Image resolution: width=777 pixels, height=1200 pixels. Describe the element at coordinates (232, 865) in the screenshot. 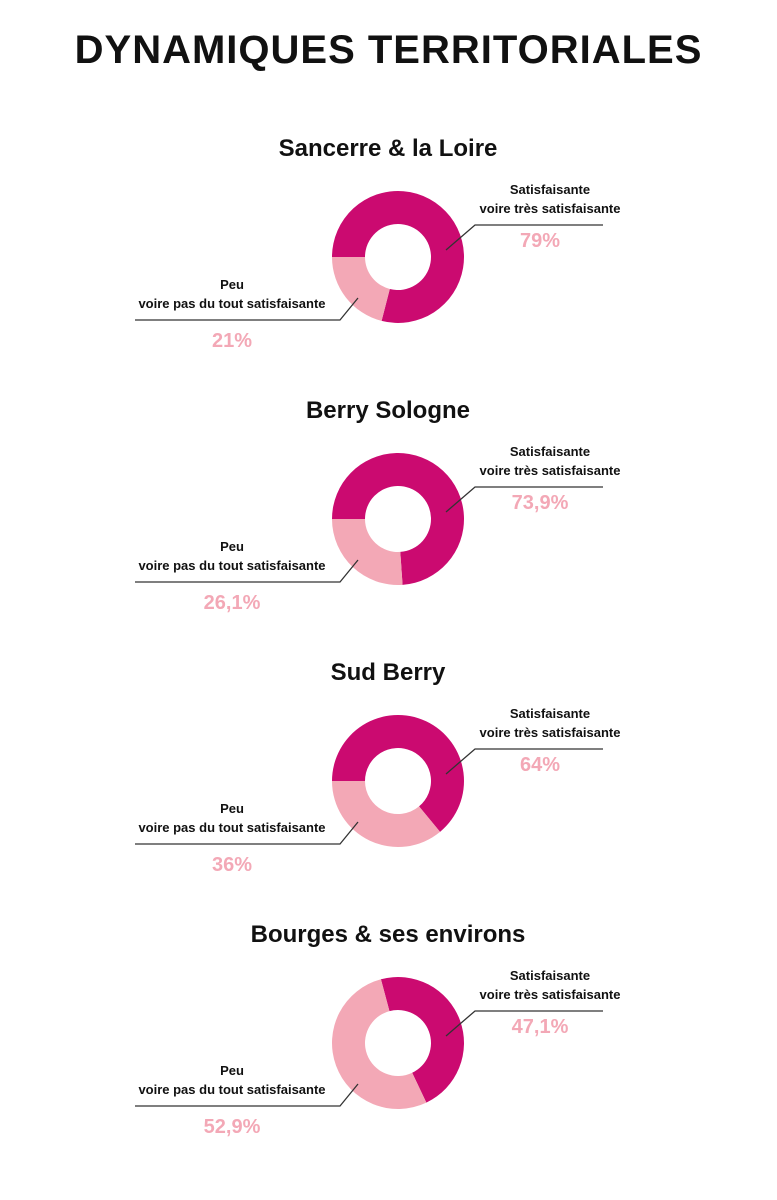

I see `value-label: 36%` at that location.